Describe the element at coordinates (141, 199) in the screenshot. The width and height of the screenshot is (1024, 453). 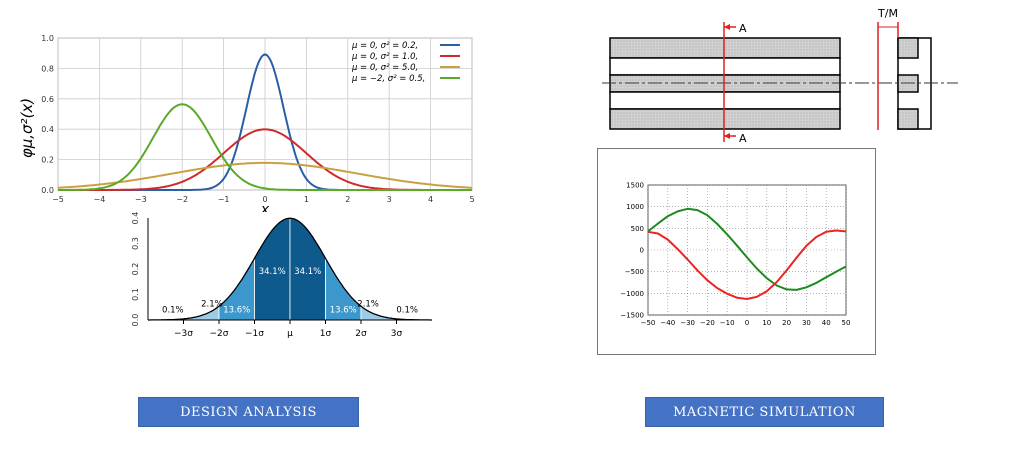
I see `x-tick-label: −3` at that location.